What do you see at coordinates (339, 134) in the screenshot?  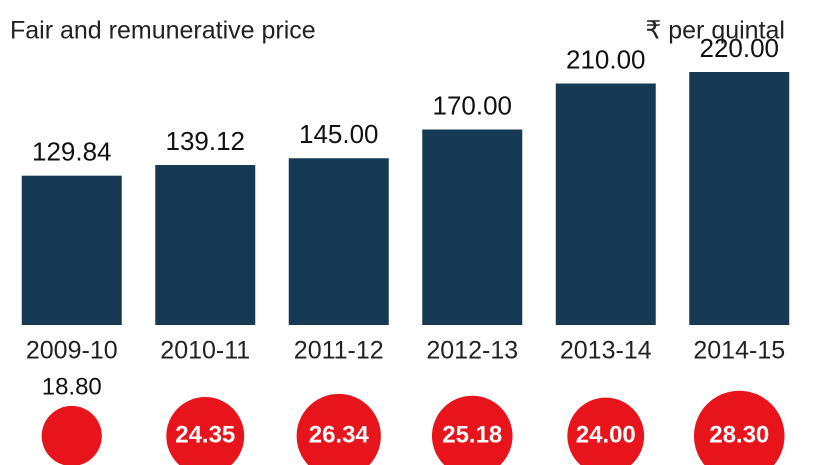 I see `bar-value-label: 145.00` at bounding box center [339, 134].